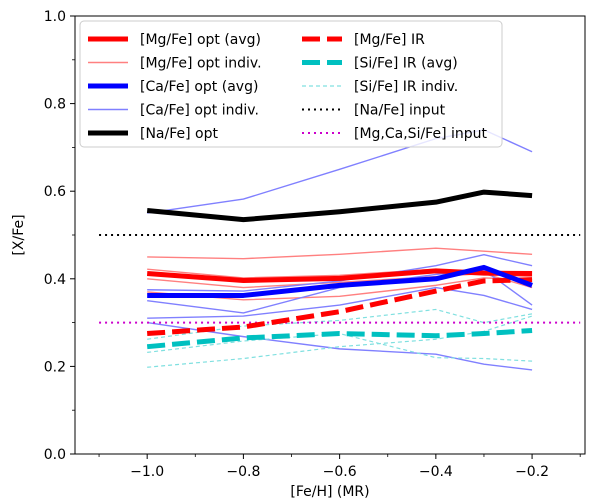  Describe the element at coordinates (59, 236) in the screenshot. I see `y-axis-ticks: 0.0 0.2 0.4 0.6 0.8 1.0` at that location.